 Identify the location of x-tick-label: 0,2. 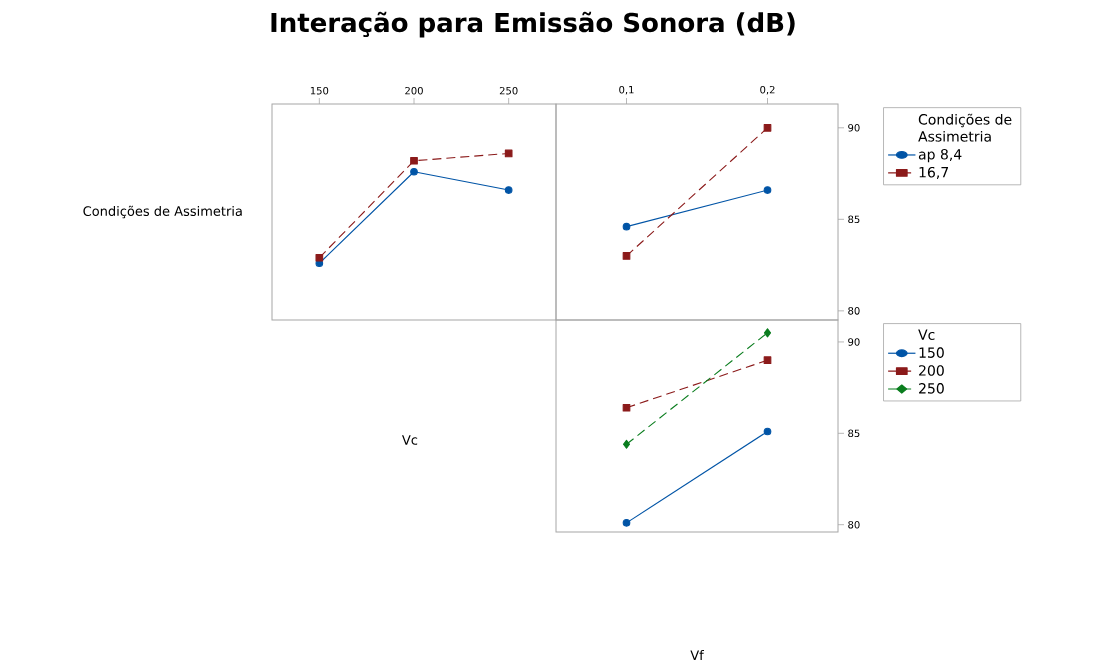
(767, 90).